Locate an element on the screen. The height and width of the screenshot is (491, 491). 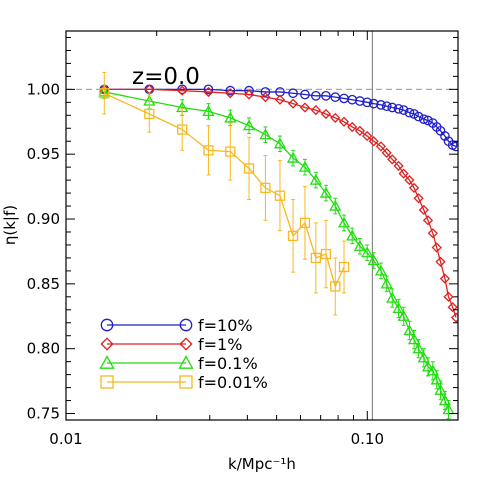
y-axis-label: η(k|f) is located at coordinates (10, 225).